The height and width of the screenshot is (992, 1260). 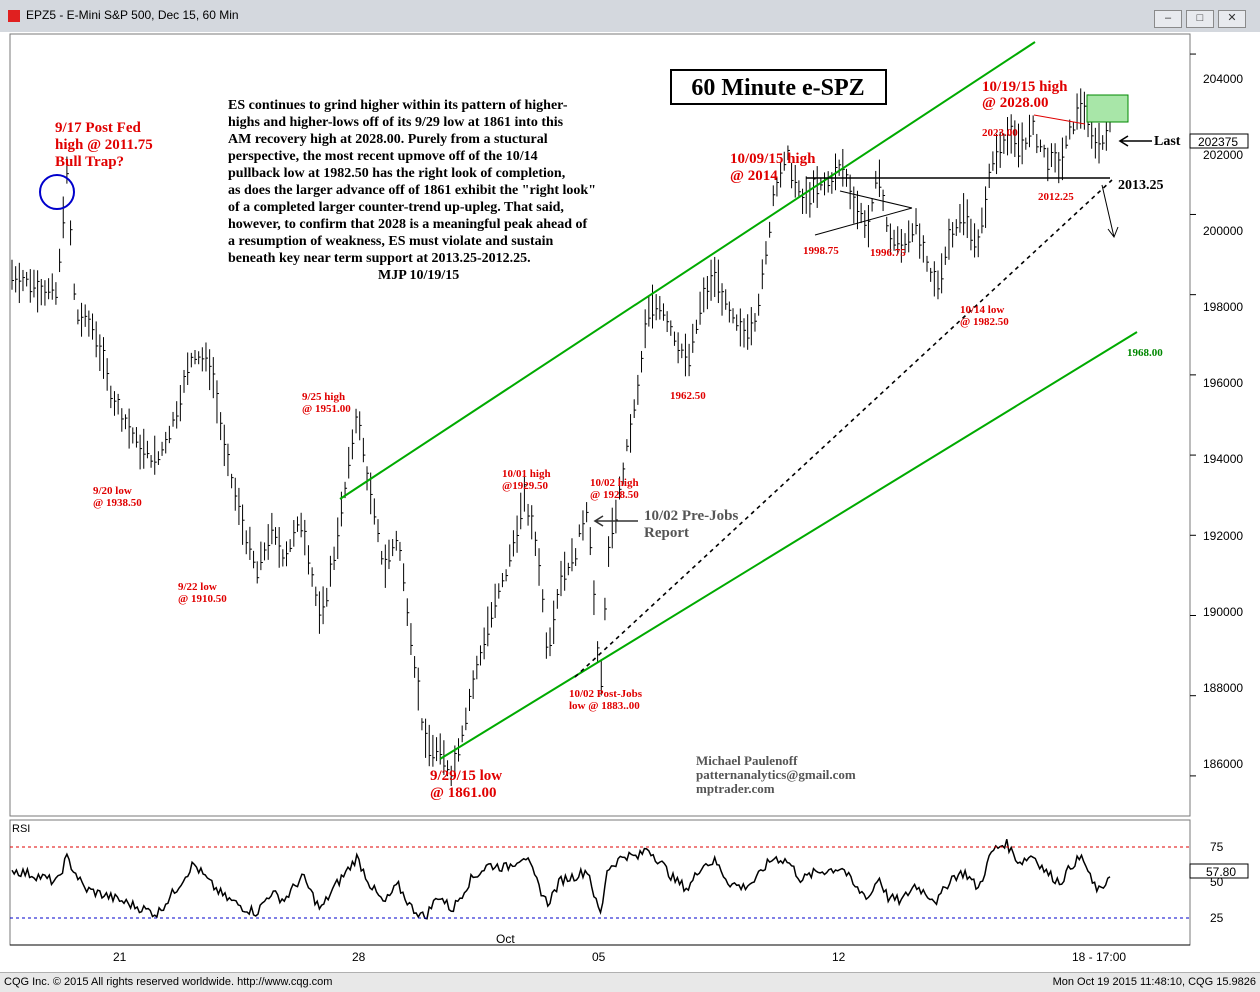 What do you see at coordinates (1168, 19) in the screenshot?
I see `minimize-button: –` at bounding box center [1168, 19].